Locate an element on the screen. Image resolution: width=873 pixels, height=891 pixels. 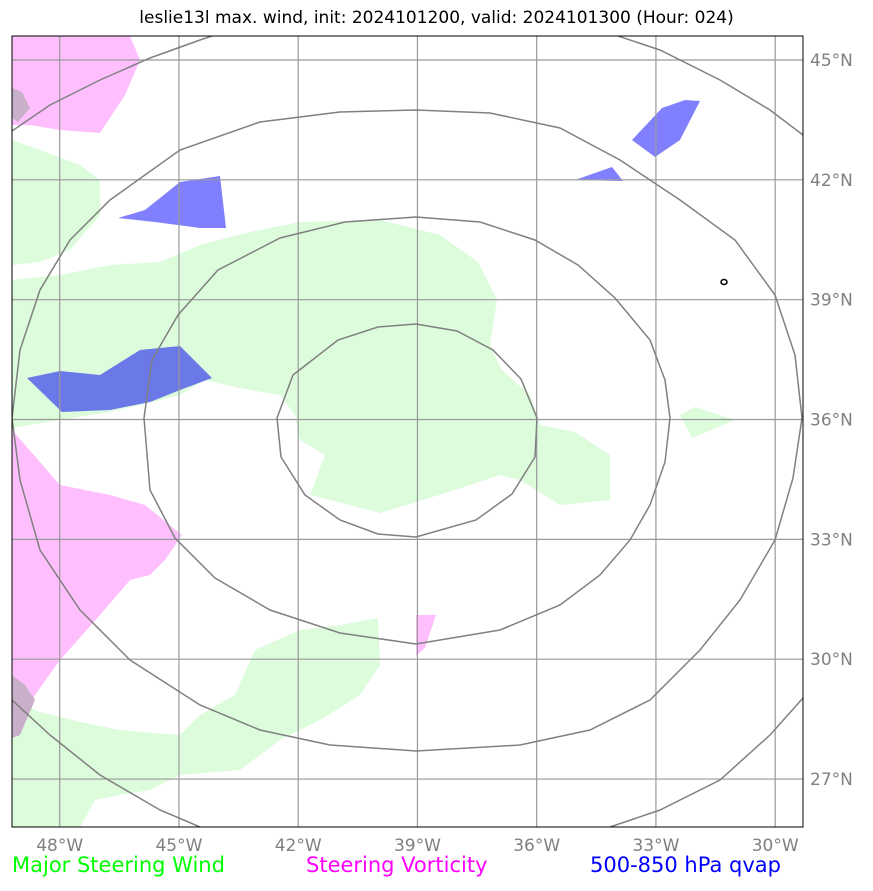
latitude-tick-label: 30°N is located at coordinates (831, 660).